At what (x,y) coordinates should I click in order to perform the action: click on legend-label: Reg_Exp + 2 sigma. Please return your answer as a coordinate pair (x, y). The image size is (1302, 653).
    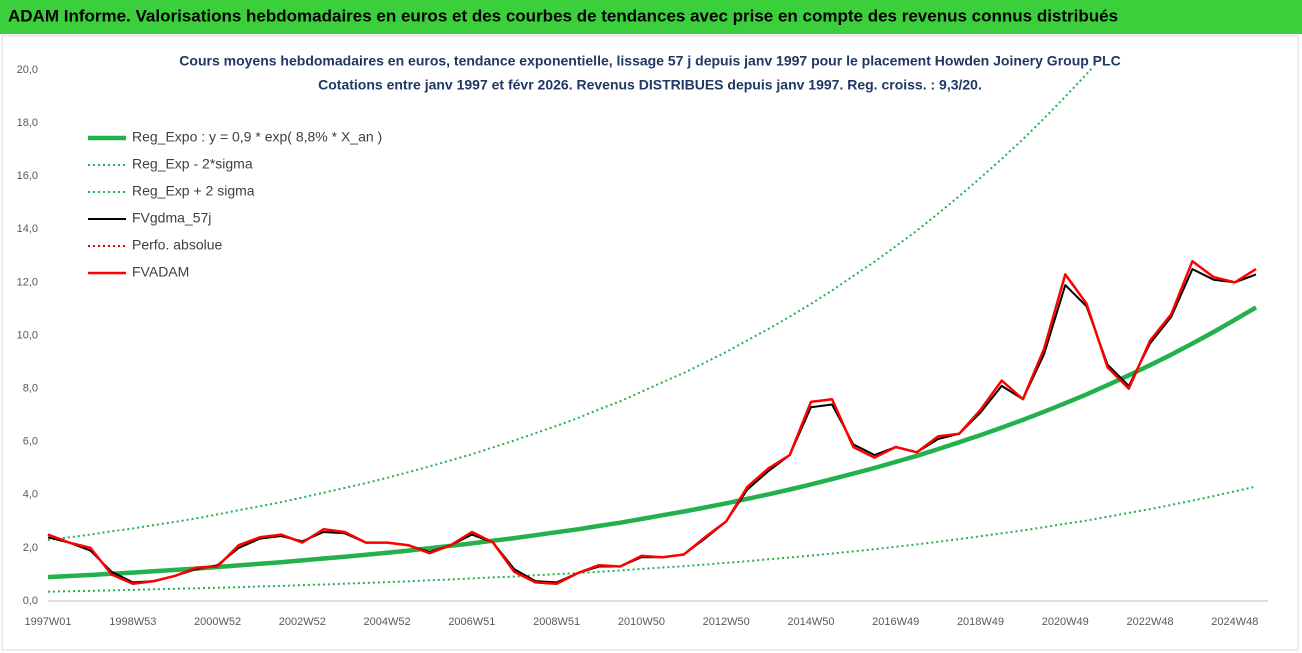
    Looking at the image, I should click on (193, 191).